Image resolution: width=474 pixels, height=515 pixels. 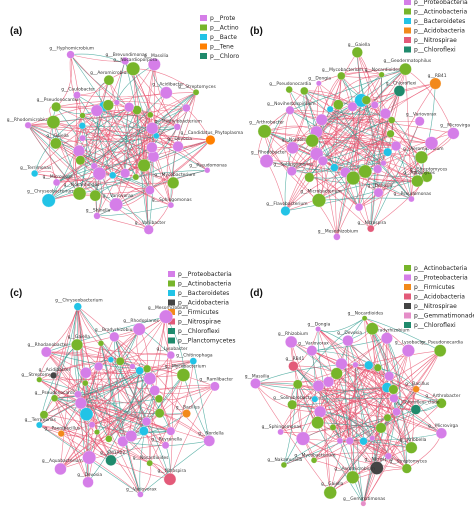 What do you see at coordinates (41, 420) in the screenshot?
I see `node-label: g__Terrimonas` at bounding box center [41, 420].